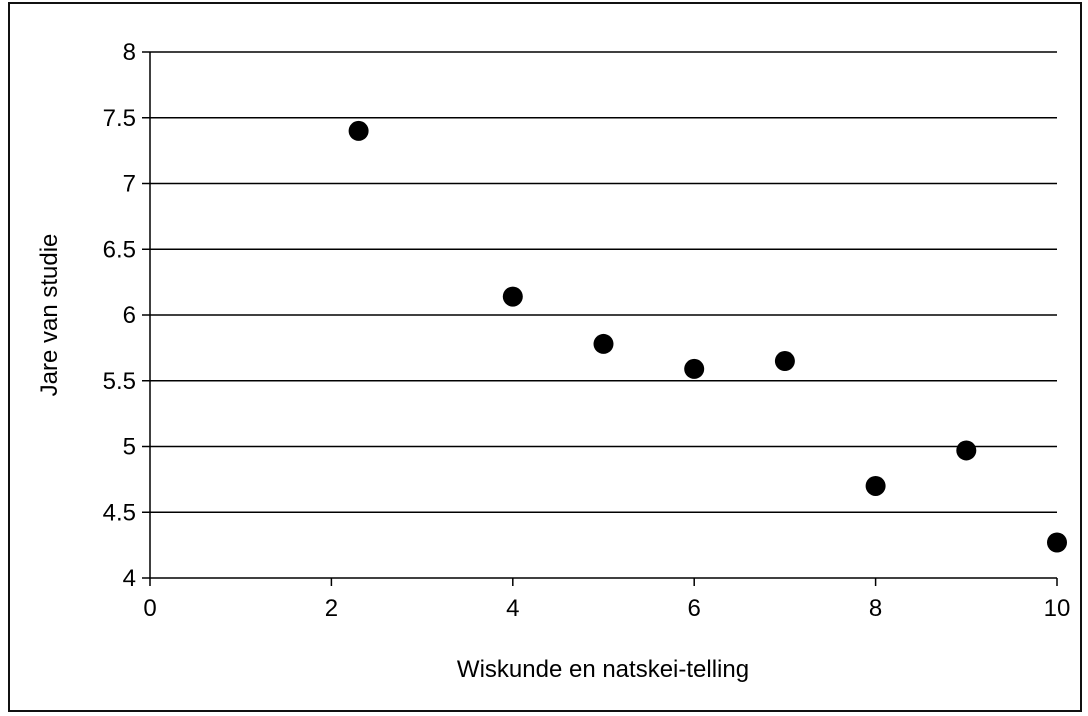 This screenshot has width=1088, height=716. What do you see at coordinates (149, 608) in the screenshot?
I see `x-tick-label: 0` at bounding box center [149, 608].